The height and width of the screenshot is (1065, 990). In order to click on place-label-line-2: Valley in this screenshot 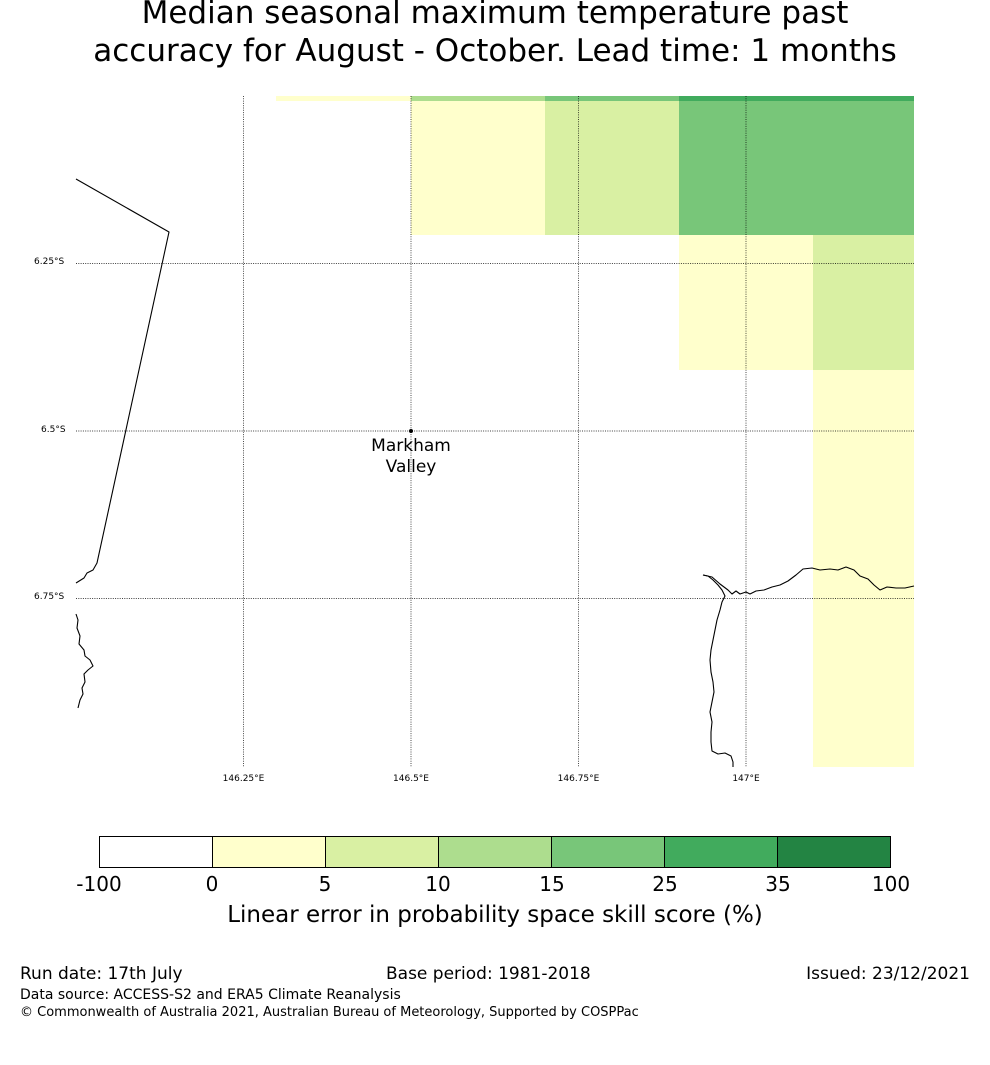, I will do `click(411, 467)`.